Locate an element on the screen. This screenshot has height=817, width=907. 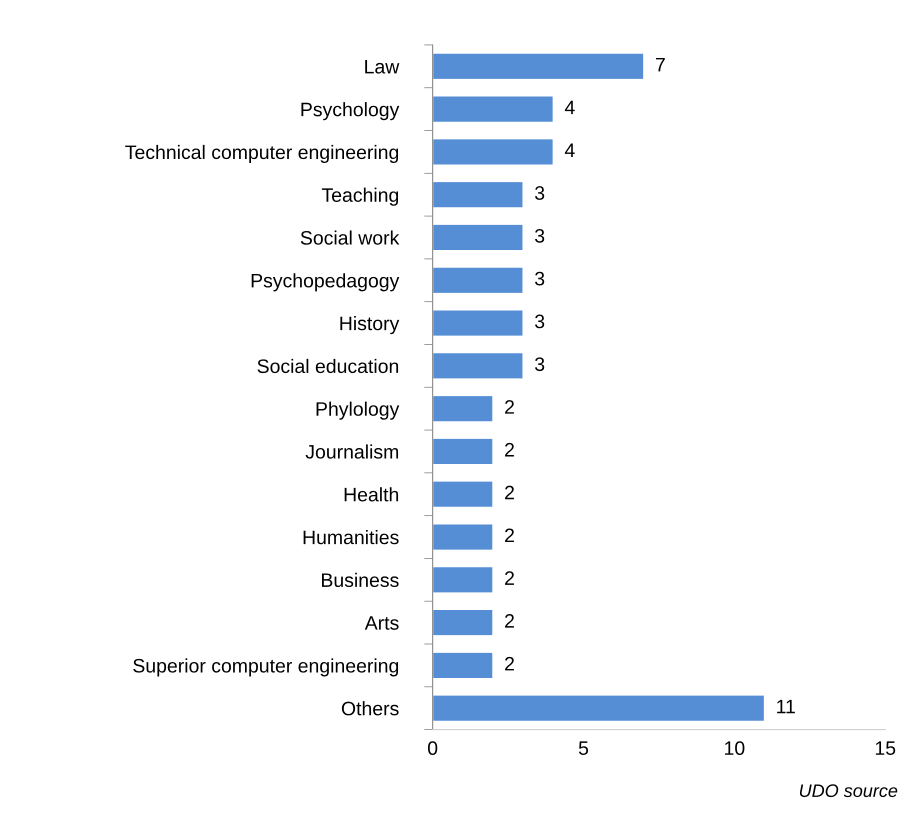
x-tick-label: 15 is located at coordinates (886, 748).